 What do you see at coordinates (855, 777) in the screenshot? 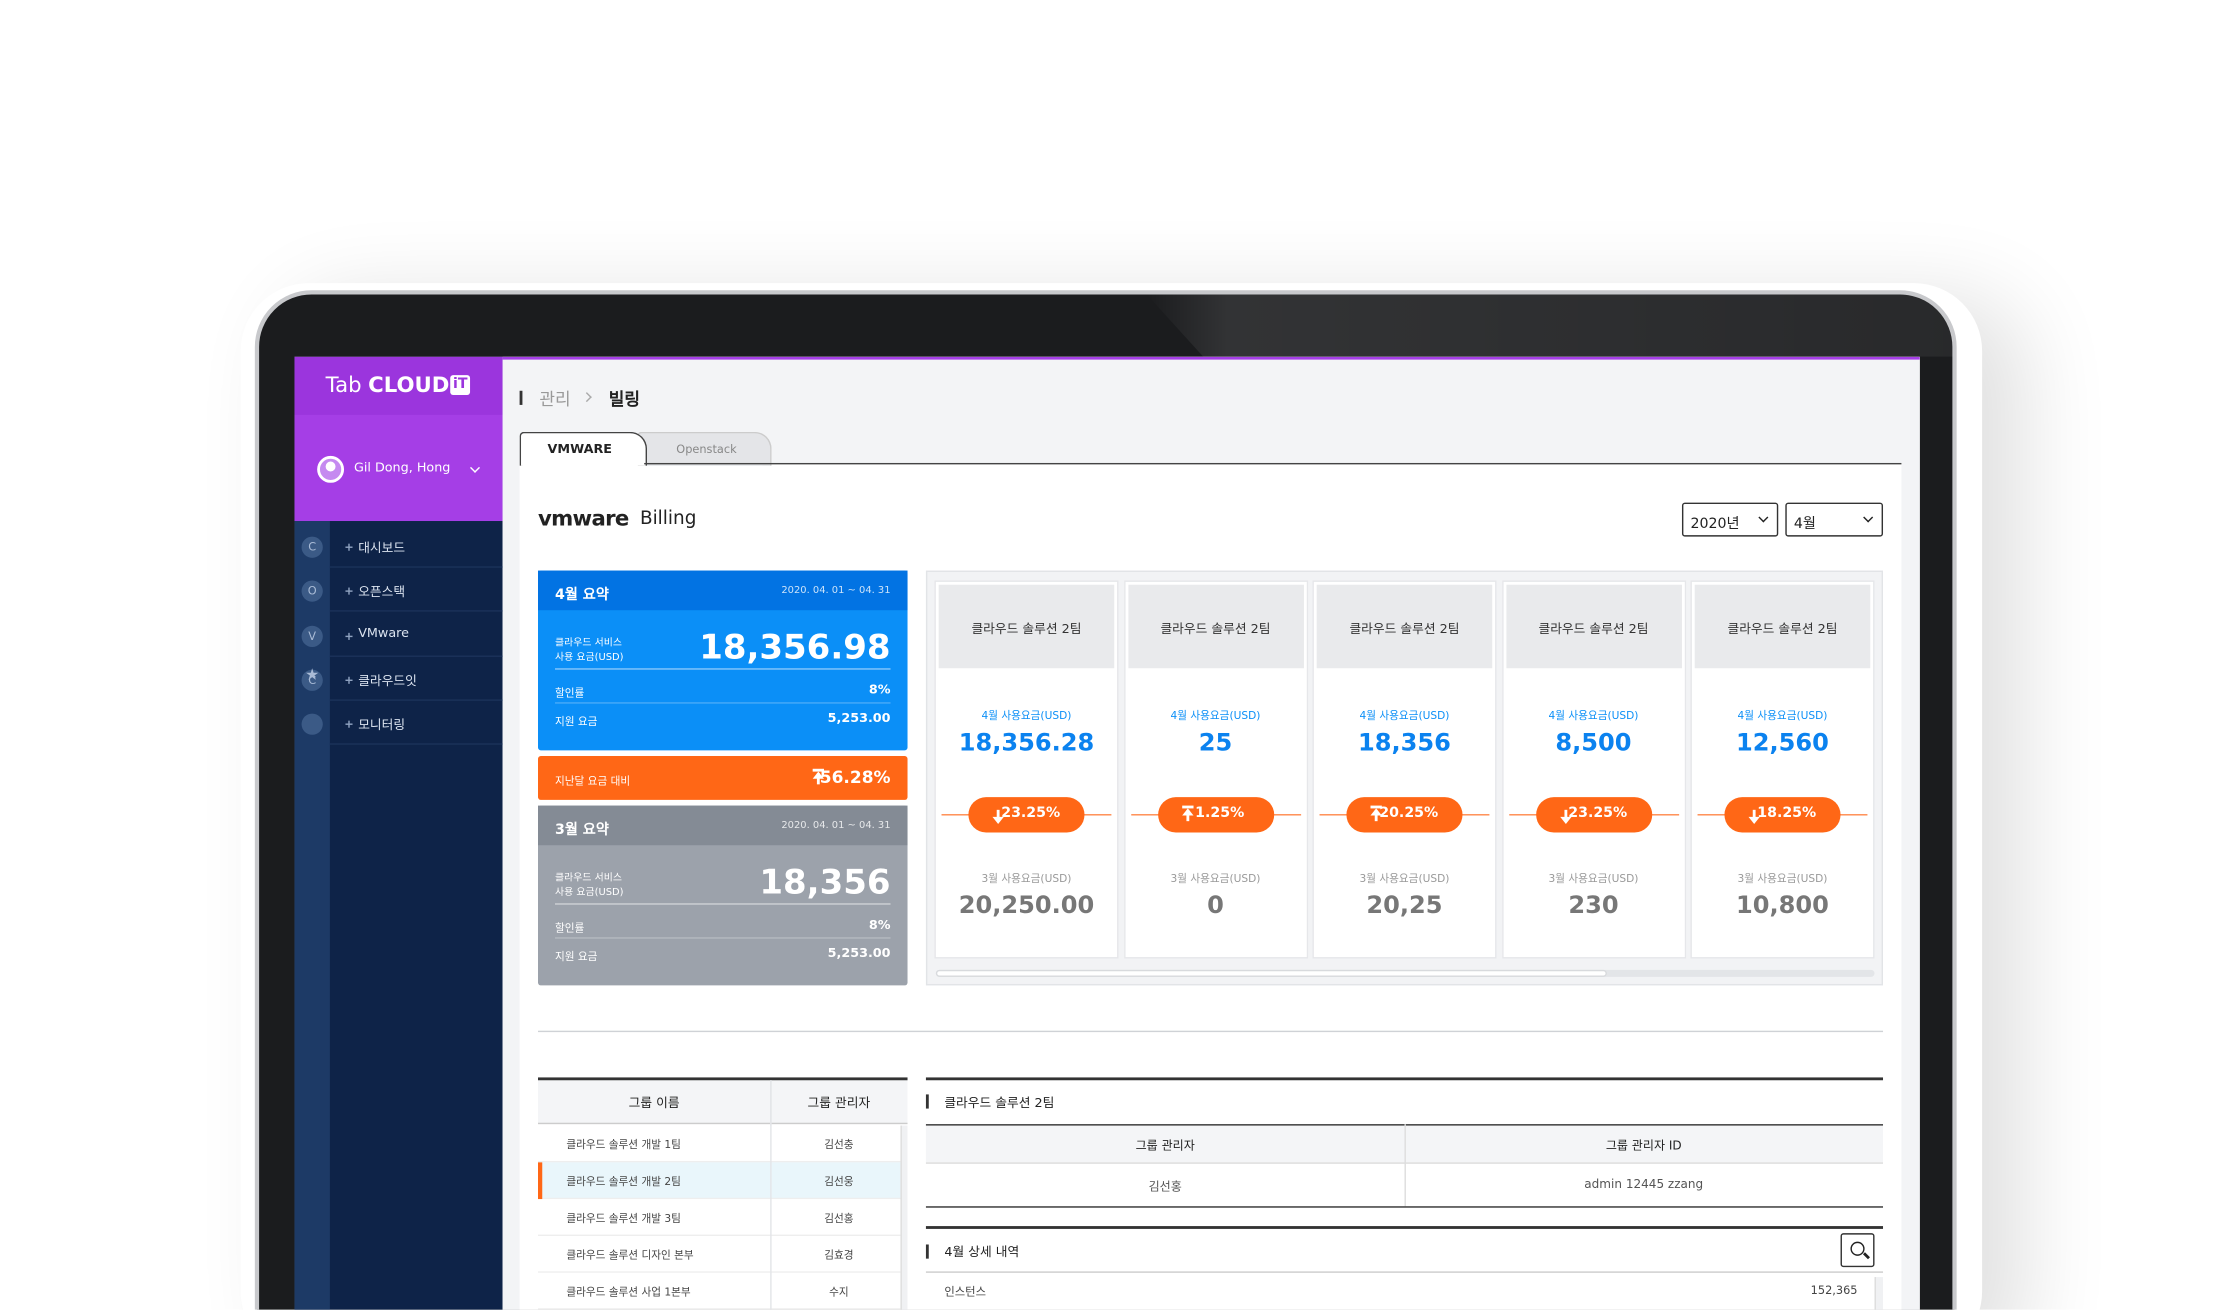
I see `change-value: 56.28%` at bounding box center [855, 777].